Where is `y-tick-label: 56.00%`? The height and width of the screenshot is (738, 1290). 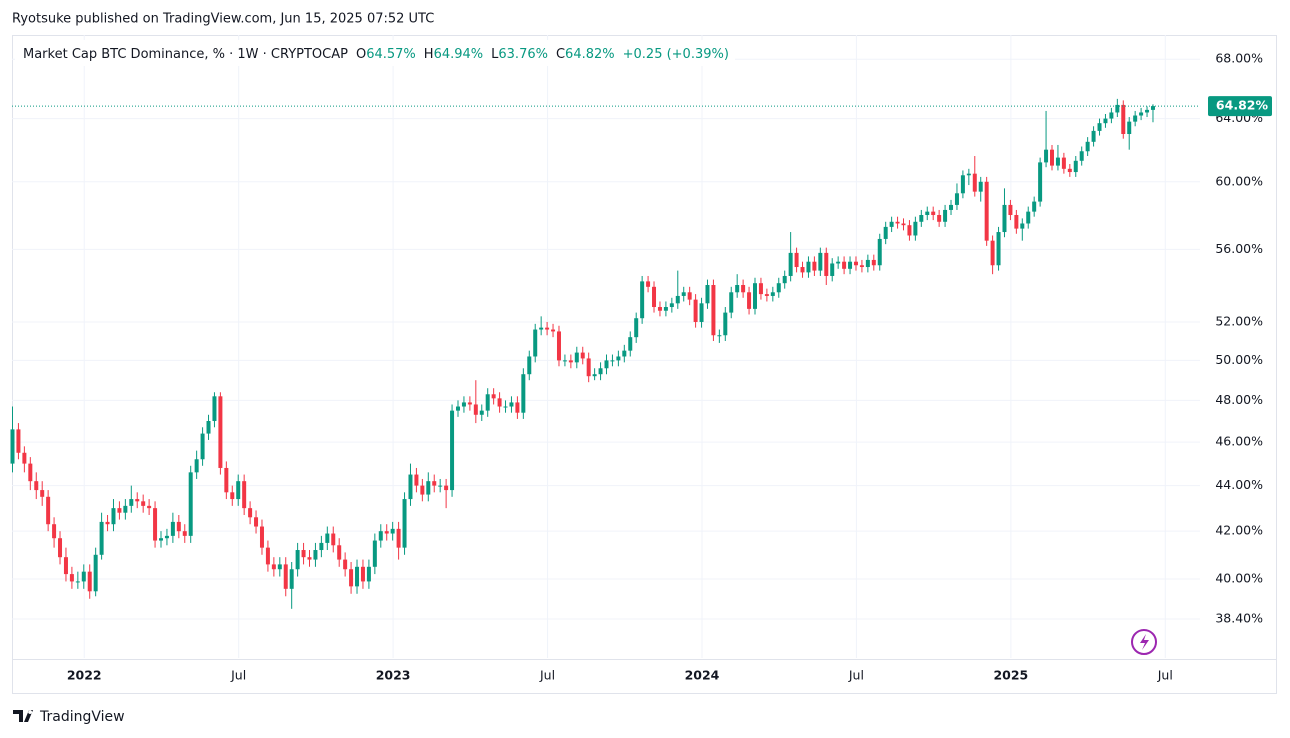 y-tick-label: 56.00% is located at coordinates (1239, 248).